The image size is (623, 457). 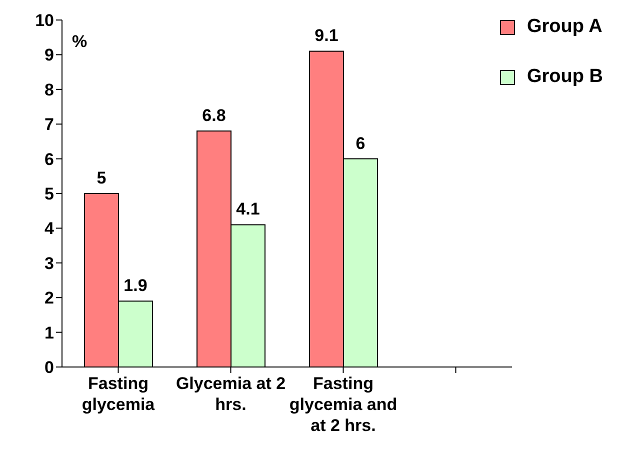 What do you see at coordinates (214, 116) in the screenshot?
I see `data-label: 6.8` at bounding box center [214, 116].